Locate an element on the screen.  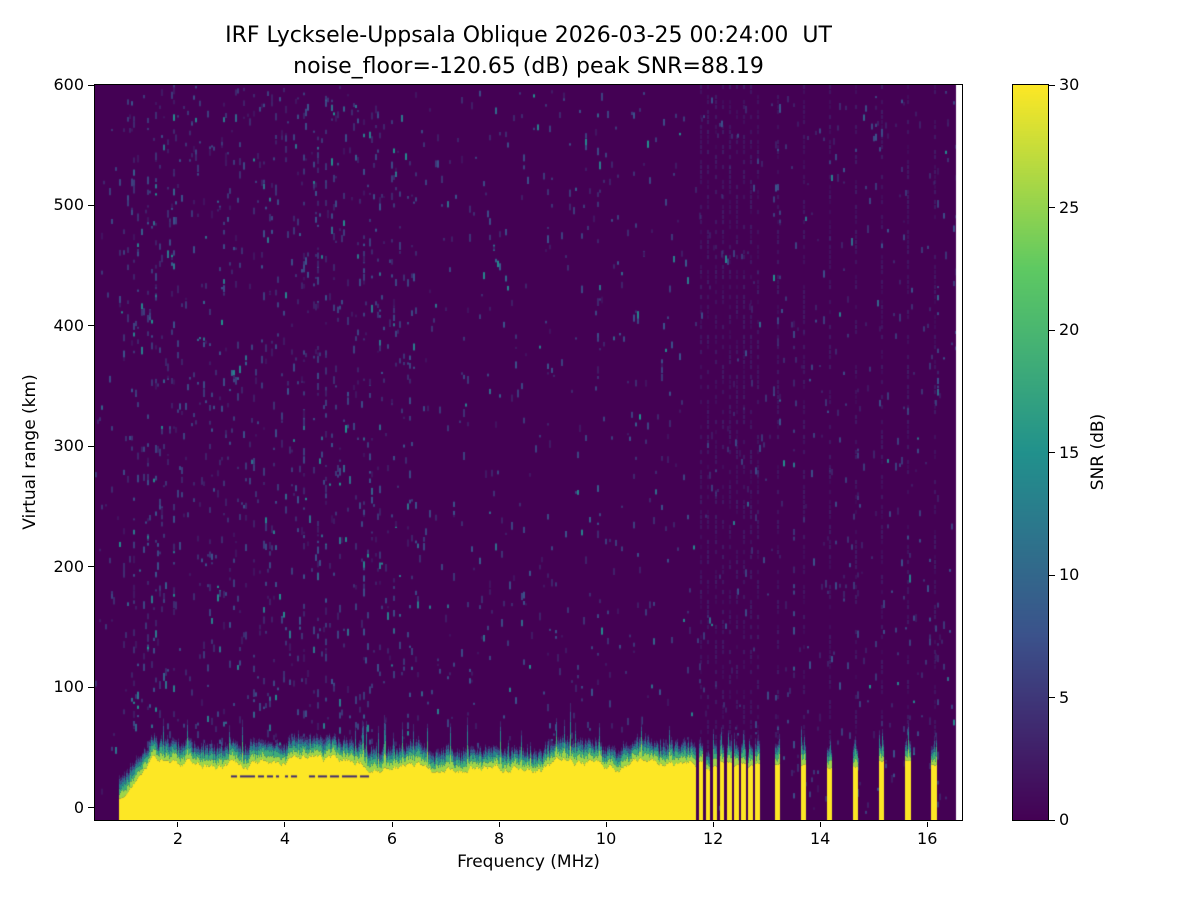
y-tick-label: 600 is located at coordinates (68, 84).